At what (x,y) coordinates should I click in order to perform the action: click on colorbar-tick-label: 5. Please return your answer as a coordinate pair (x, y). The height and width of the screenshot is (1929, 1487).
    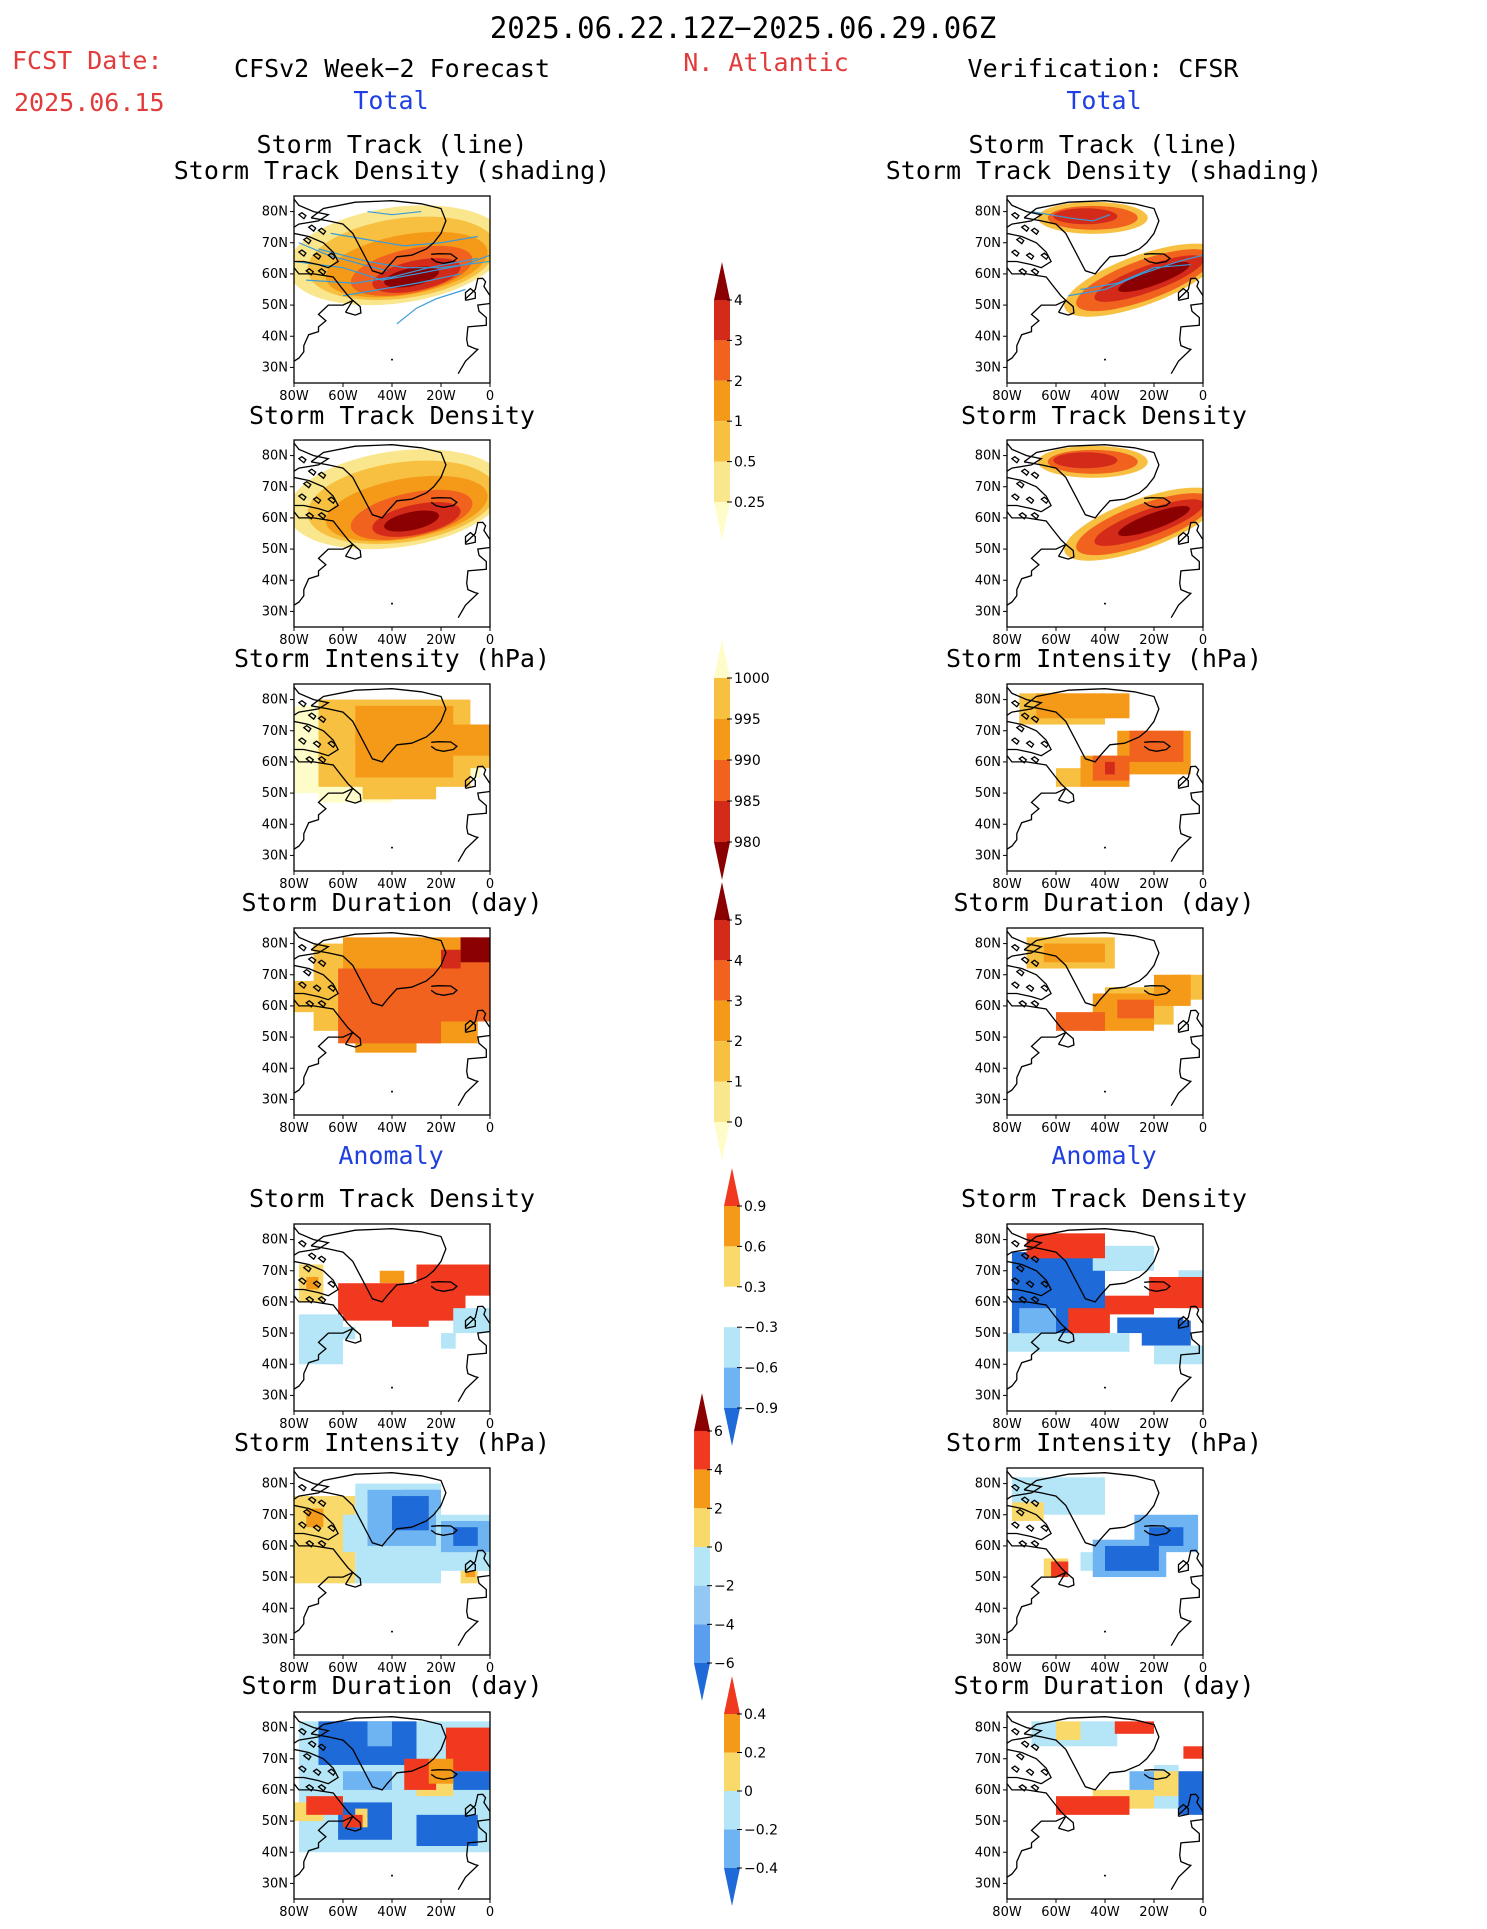
    Looking at the image, I should click on (738, 921).